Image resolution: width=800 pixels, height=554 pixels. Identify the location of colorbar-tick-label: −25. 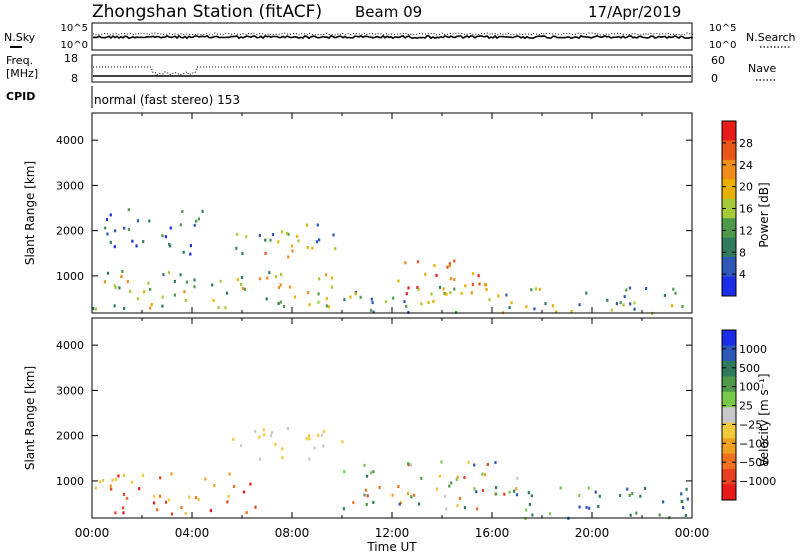
(750, 424).